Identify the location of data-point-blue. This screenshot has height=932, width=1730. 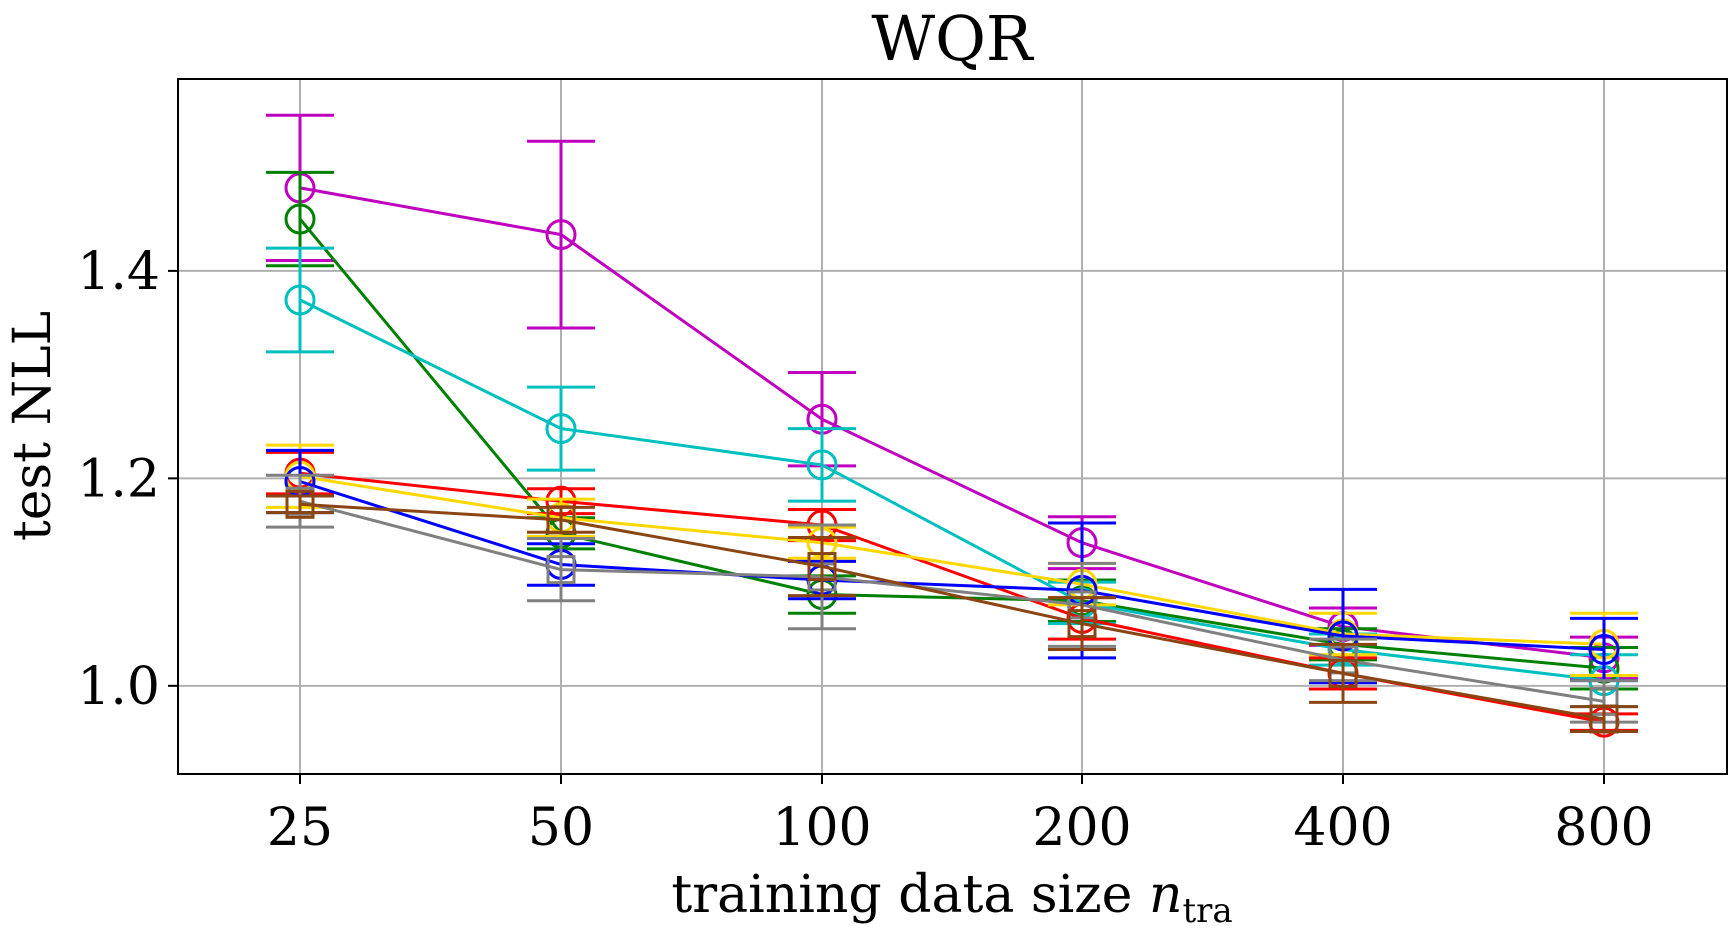
(1604, 650).